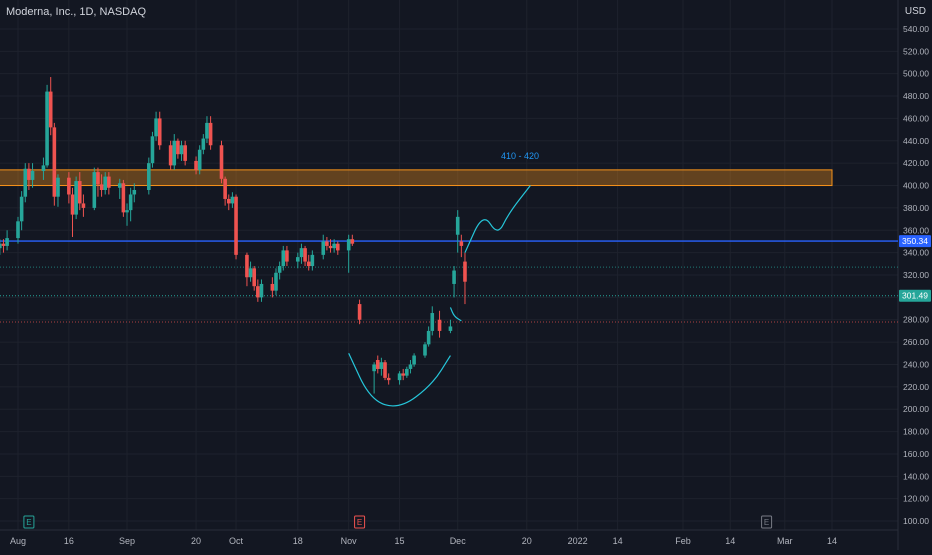  Describe the element at coordinates (18, 541) in the screenshot. I see `x-tick-label: Aug` at that location.